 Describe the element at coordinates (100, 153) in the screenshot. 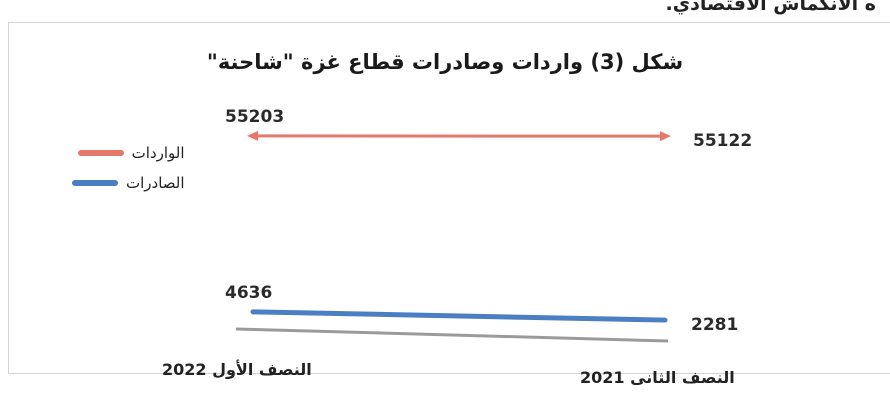

I see `legend-swatch-imports` at that location.